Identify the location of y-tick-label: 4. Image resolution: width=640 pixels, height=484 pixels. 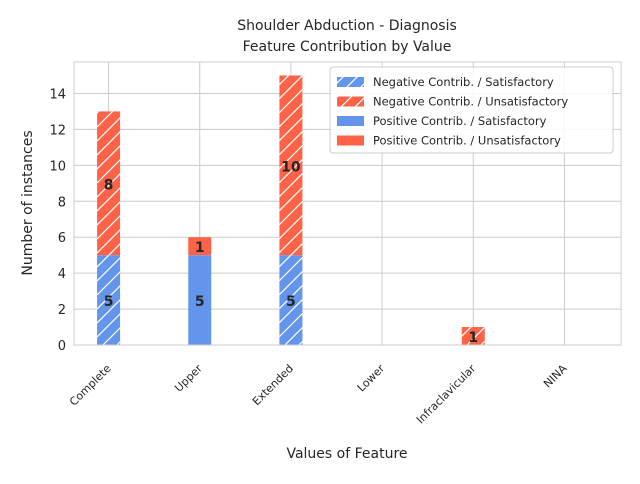
(62, 274).